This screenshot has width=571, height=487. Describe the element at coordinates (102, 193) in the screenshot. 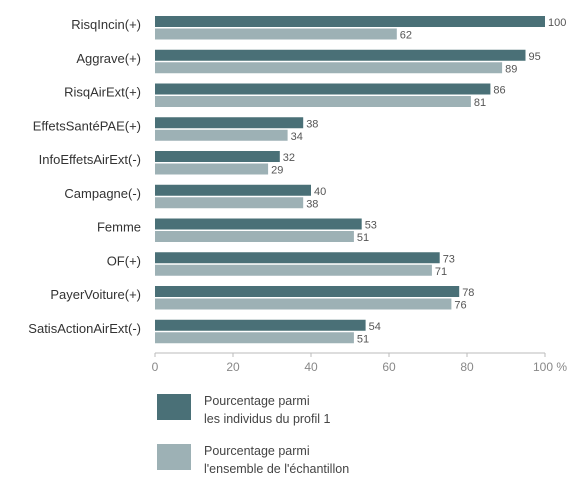

I see `category-label: Campagne(-)` at that location.